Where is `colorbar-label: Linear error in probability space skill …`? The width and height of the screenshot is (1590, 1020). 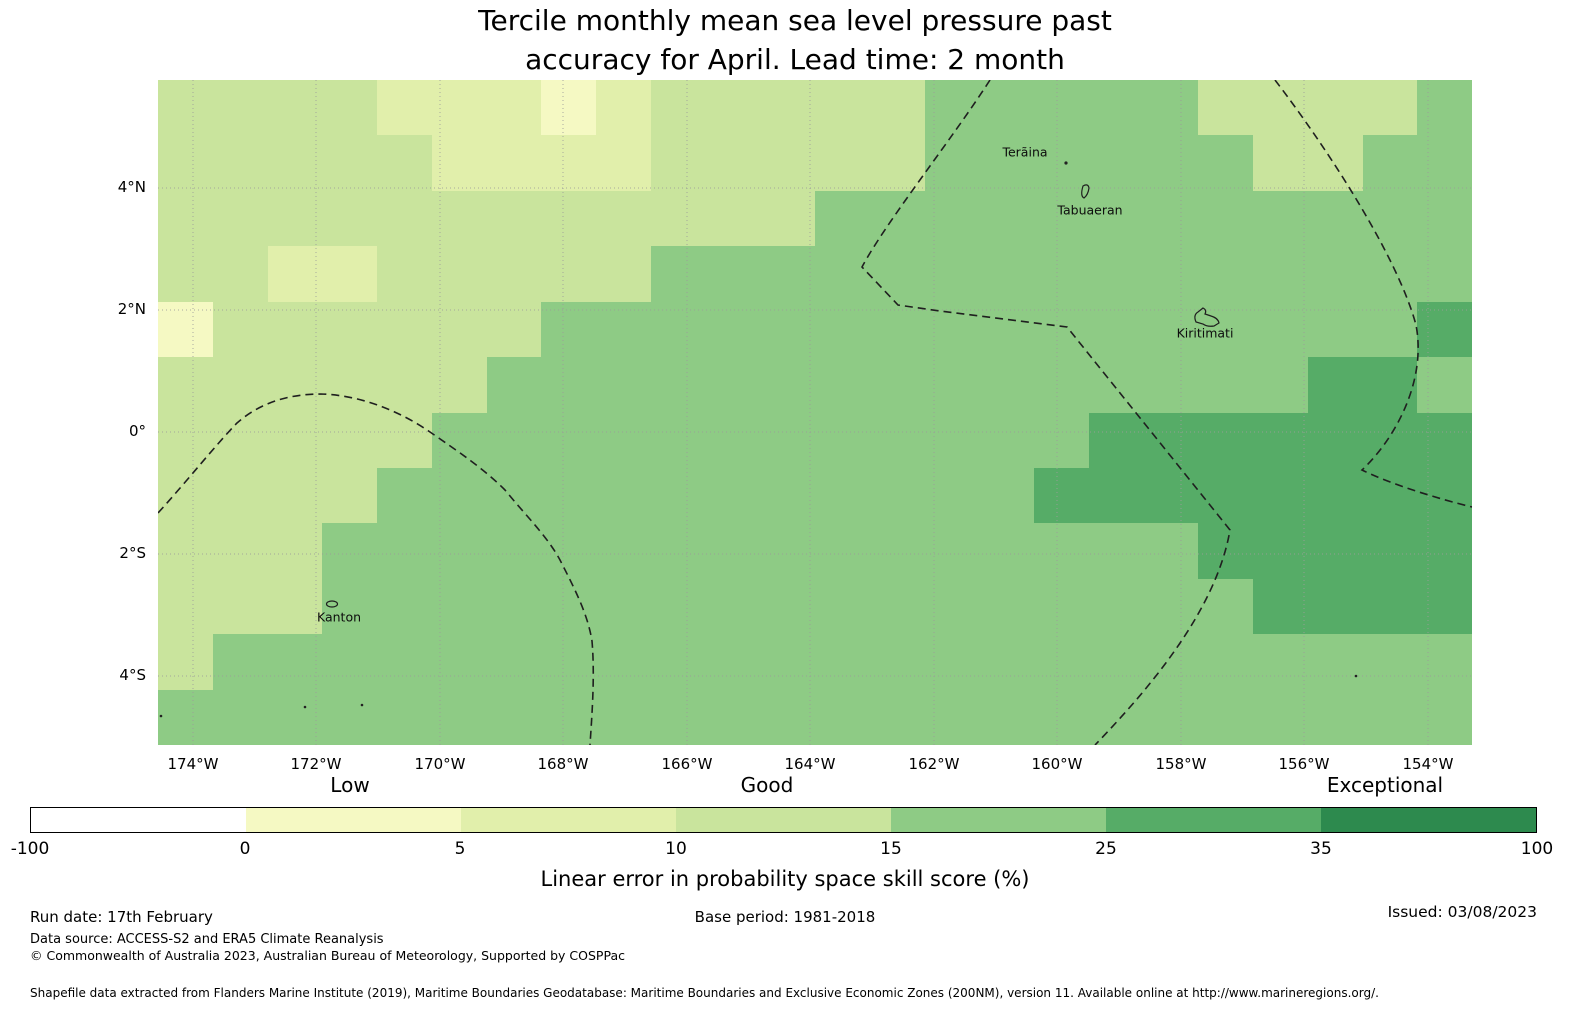 colorbar-label: Linear error in probability space skill … is located at coordinates (785, 879).